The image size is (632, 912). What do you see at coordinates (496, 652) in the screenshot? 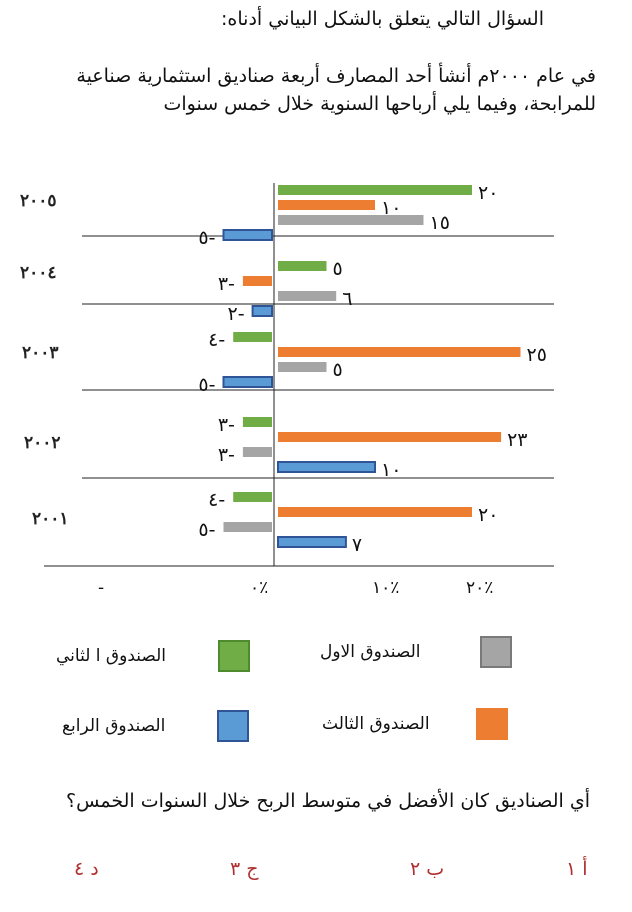
I see `legend-swatch-fund1` at bounding box center [496, 652].